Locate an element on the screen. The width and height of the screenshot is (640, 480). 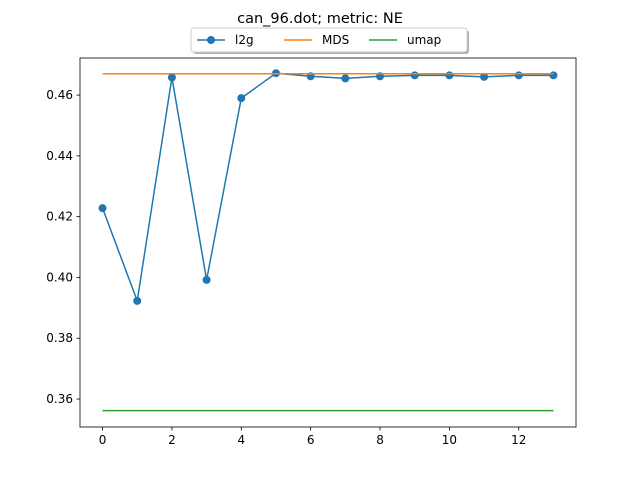
x-axis: 0 2 4 6 8 10 12 is located at coordinates (312, 437).